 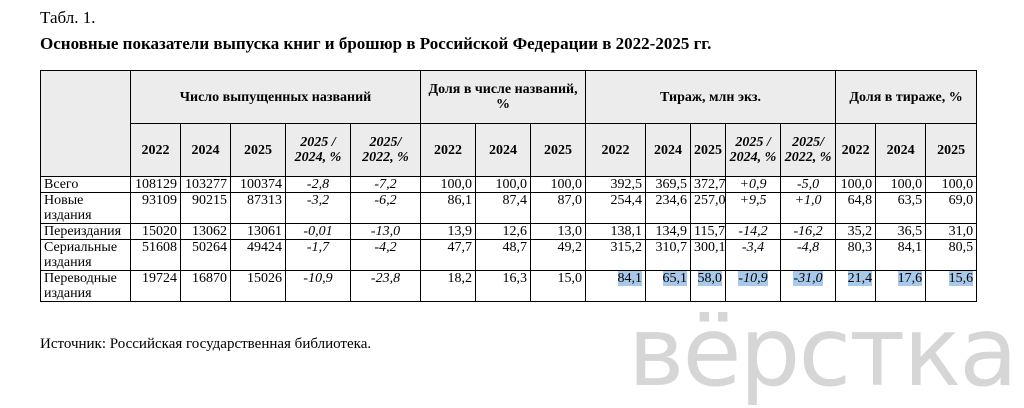 What do you see at coordinates (910, 278) in the screenshot?
I see `cell-value: 17,6` at bounding box center [910, 278].